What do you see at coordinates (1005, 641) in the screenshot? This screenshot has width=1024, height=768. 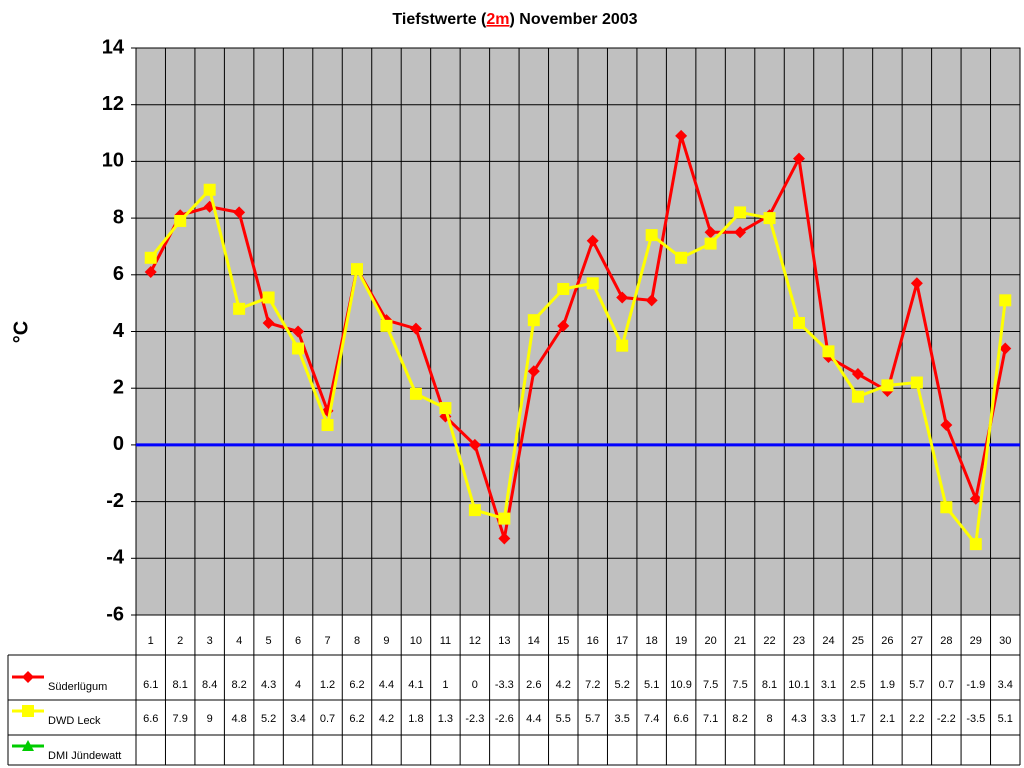 I see `x-tick-label: 30` at bounding box center [1005, 641].